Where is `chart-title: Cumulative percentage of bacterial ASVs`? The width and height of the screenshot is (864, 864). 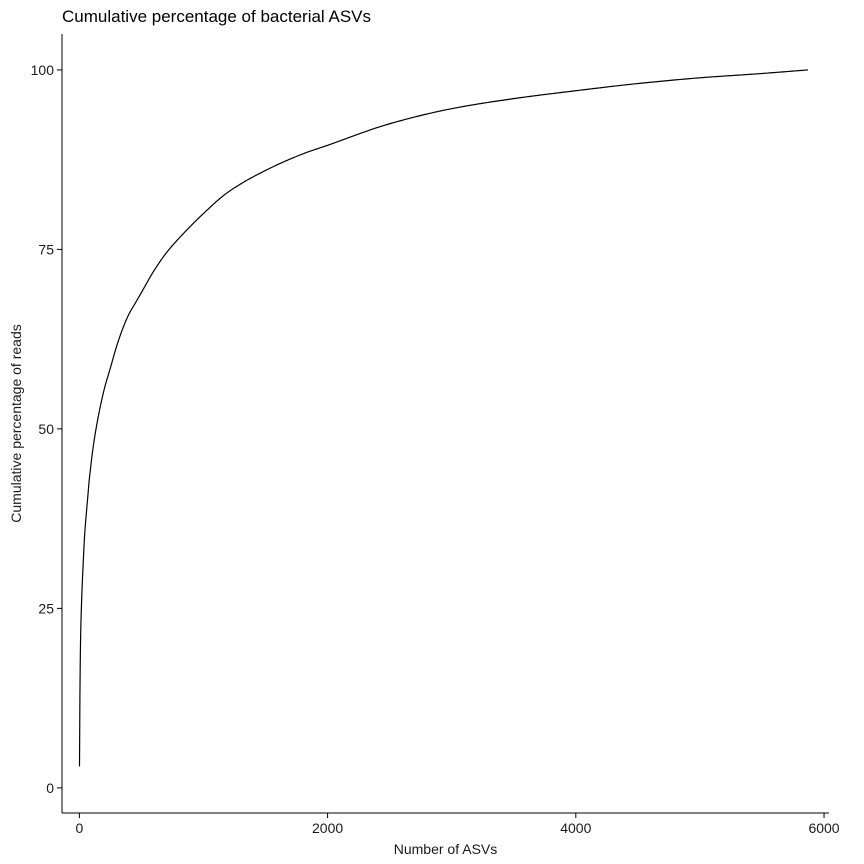
chart-title: Cumulative percentage of bacterial ASVs is located at coordinates (216, 16).